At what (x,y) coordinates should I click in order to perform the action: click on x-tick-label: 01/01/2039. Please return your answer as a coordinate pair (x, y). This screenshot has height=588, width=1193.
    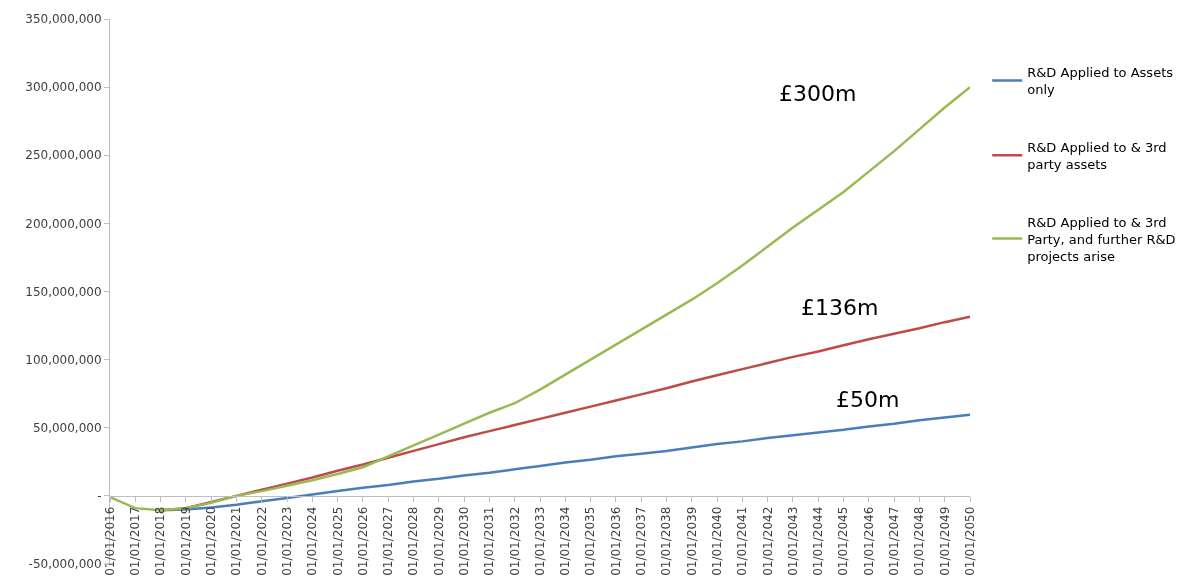
    Looking at the image, I should click on (691, 541).